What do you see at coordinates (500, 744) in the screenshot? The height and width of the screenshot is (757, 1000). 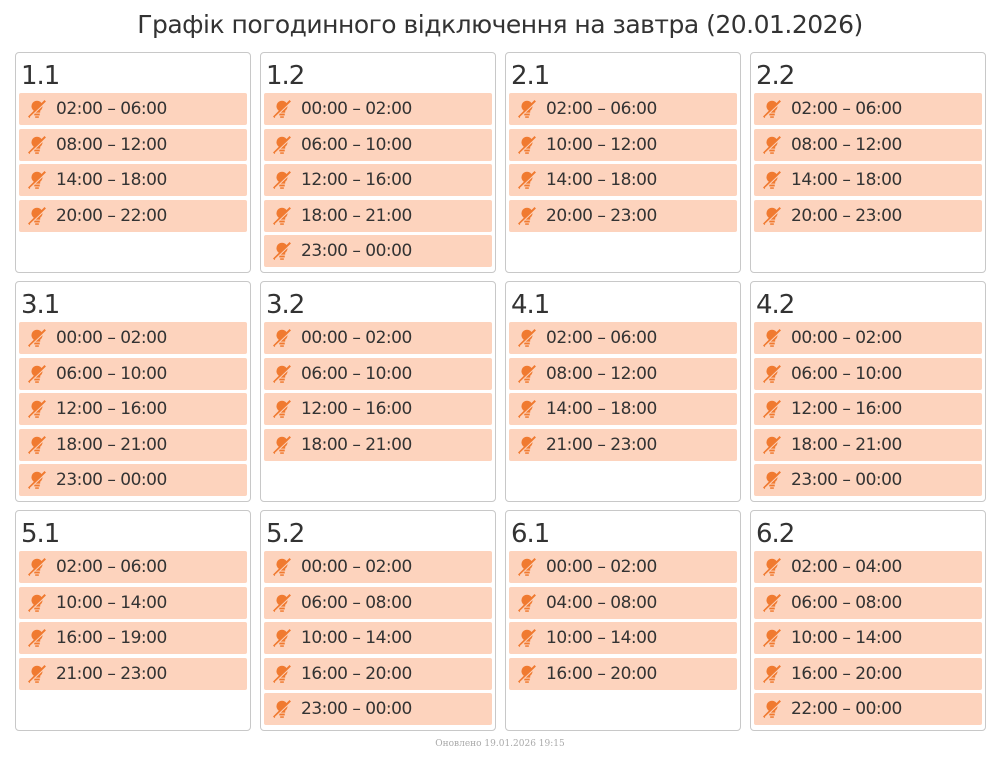 I see `updated-note: Оновлено 19.01.2026 19:15` at bounding box center [500, 744].